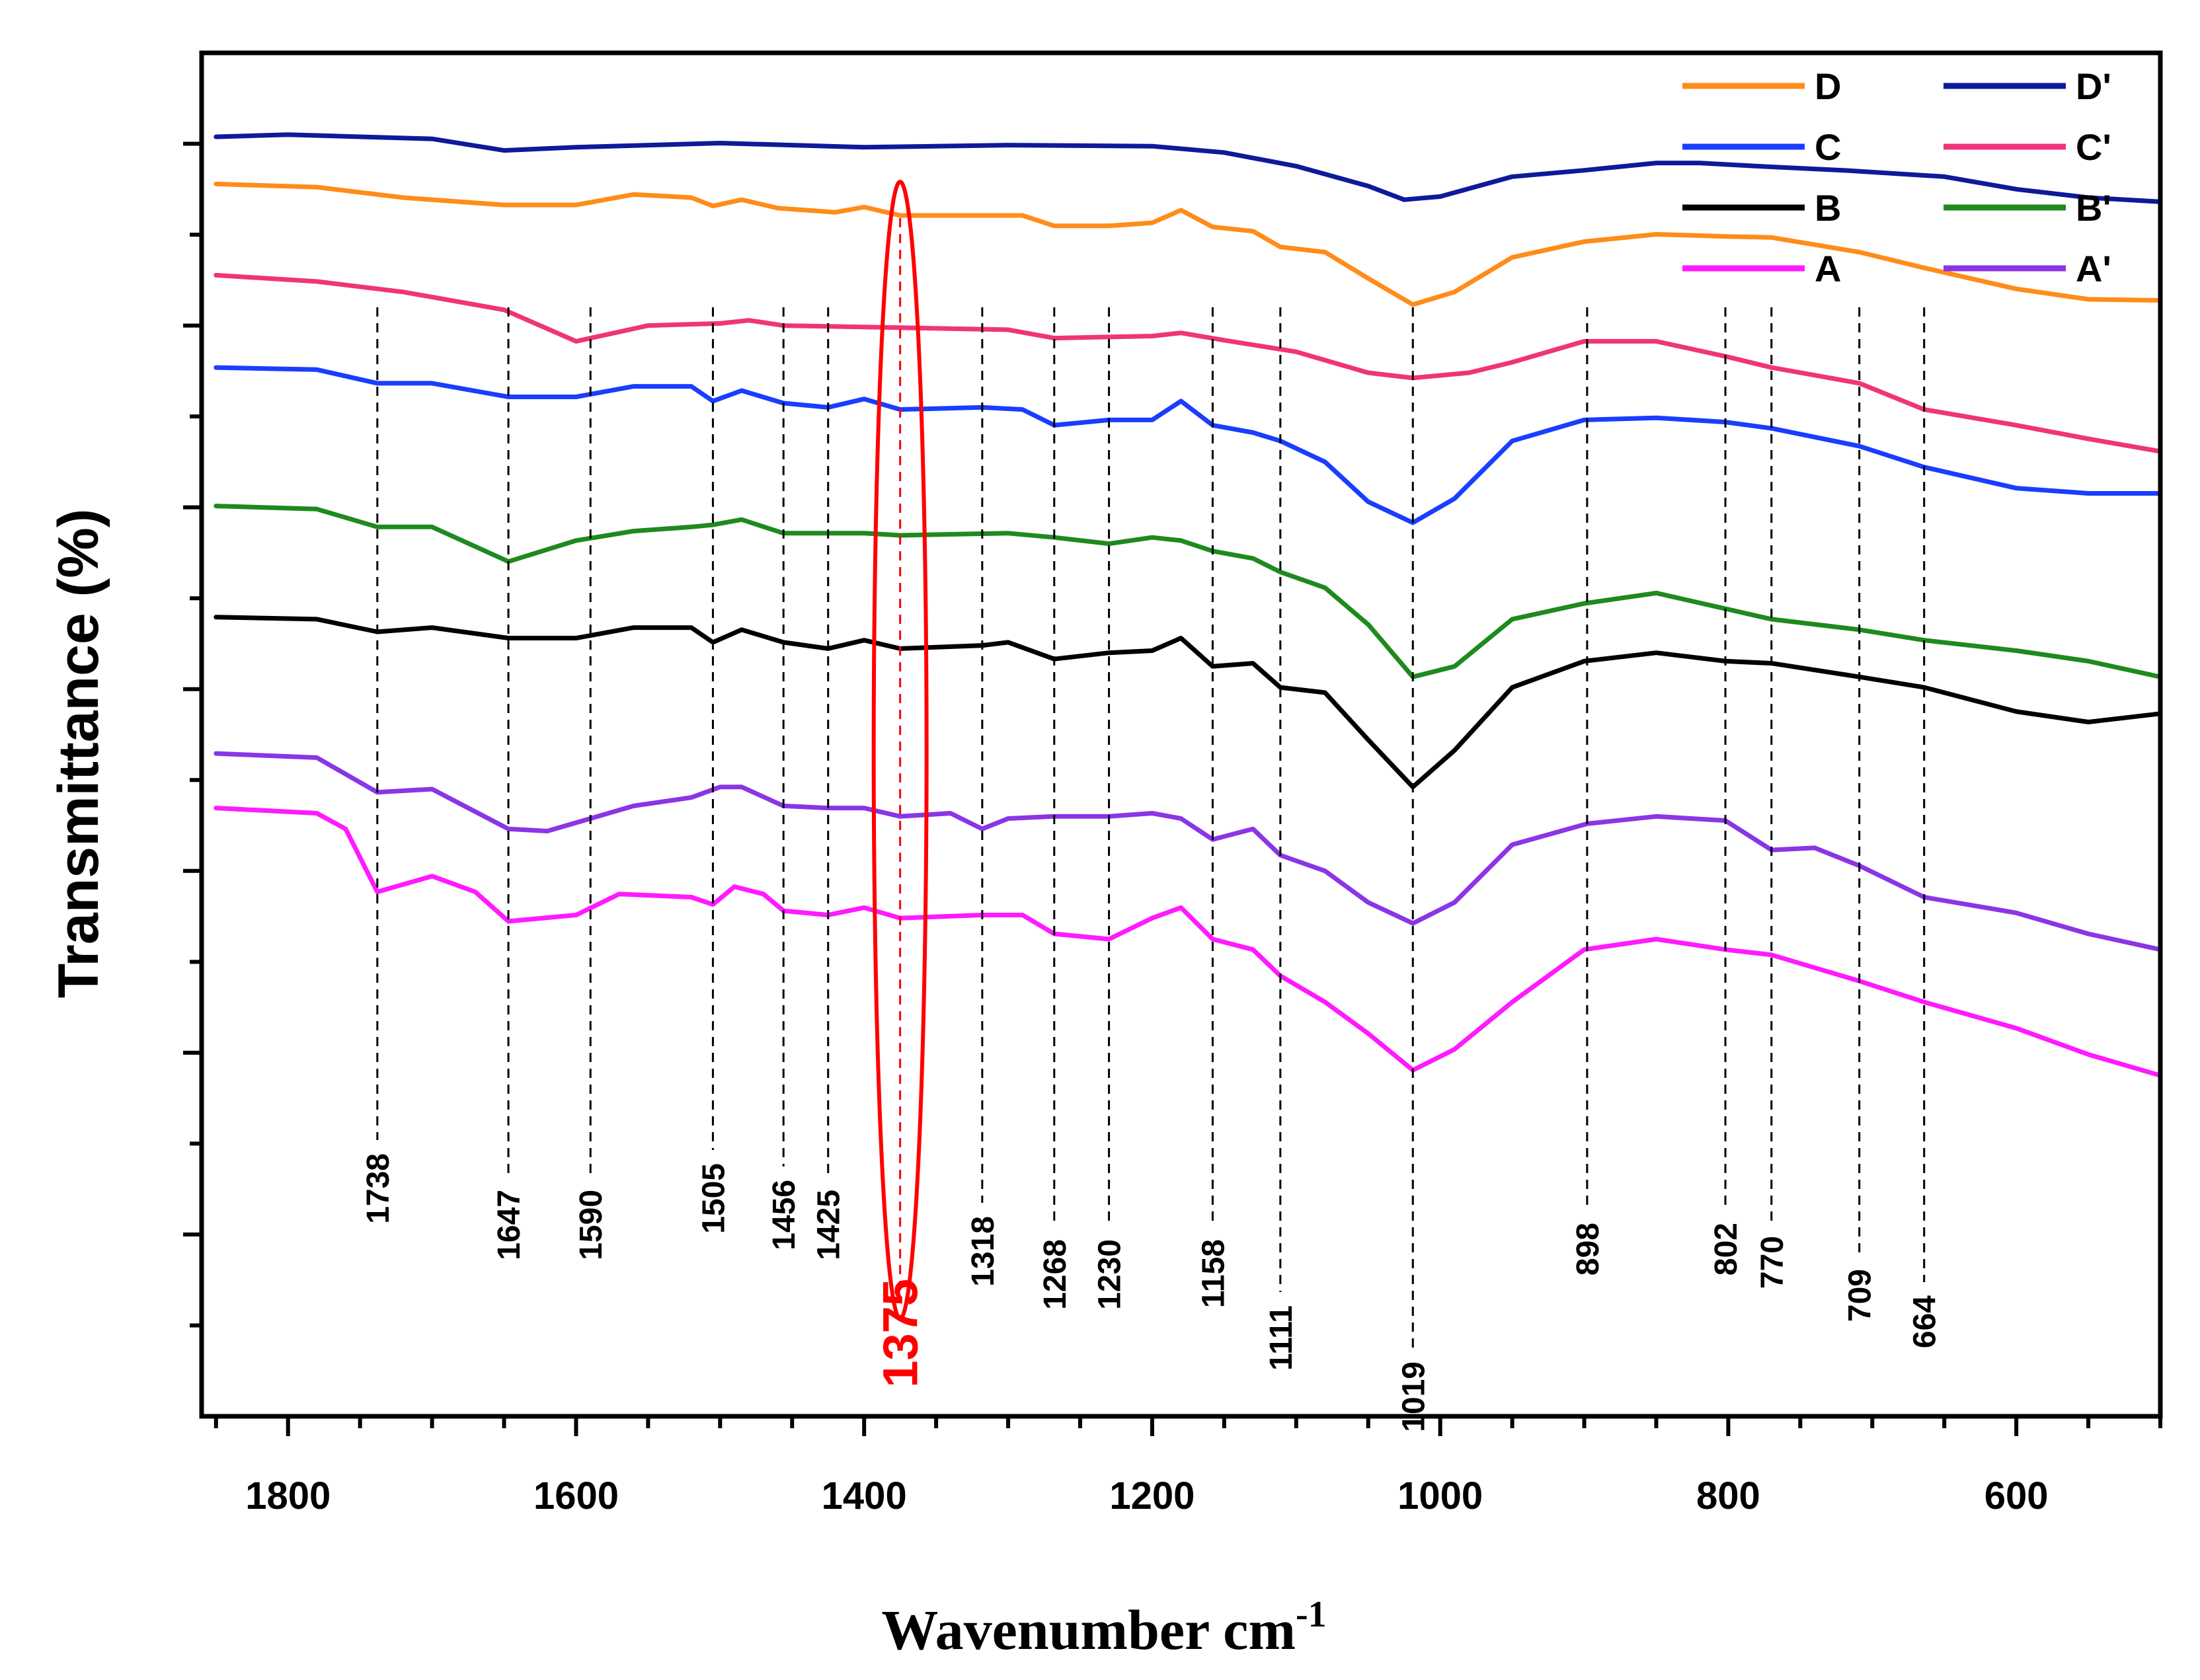 The image size is (2200, 1680). What do you see at coordinates (1188, 851) in the screenshot?
I see `series-line-a-prime` at bounding box center [1188, 851].